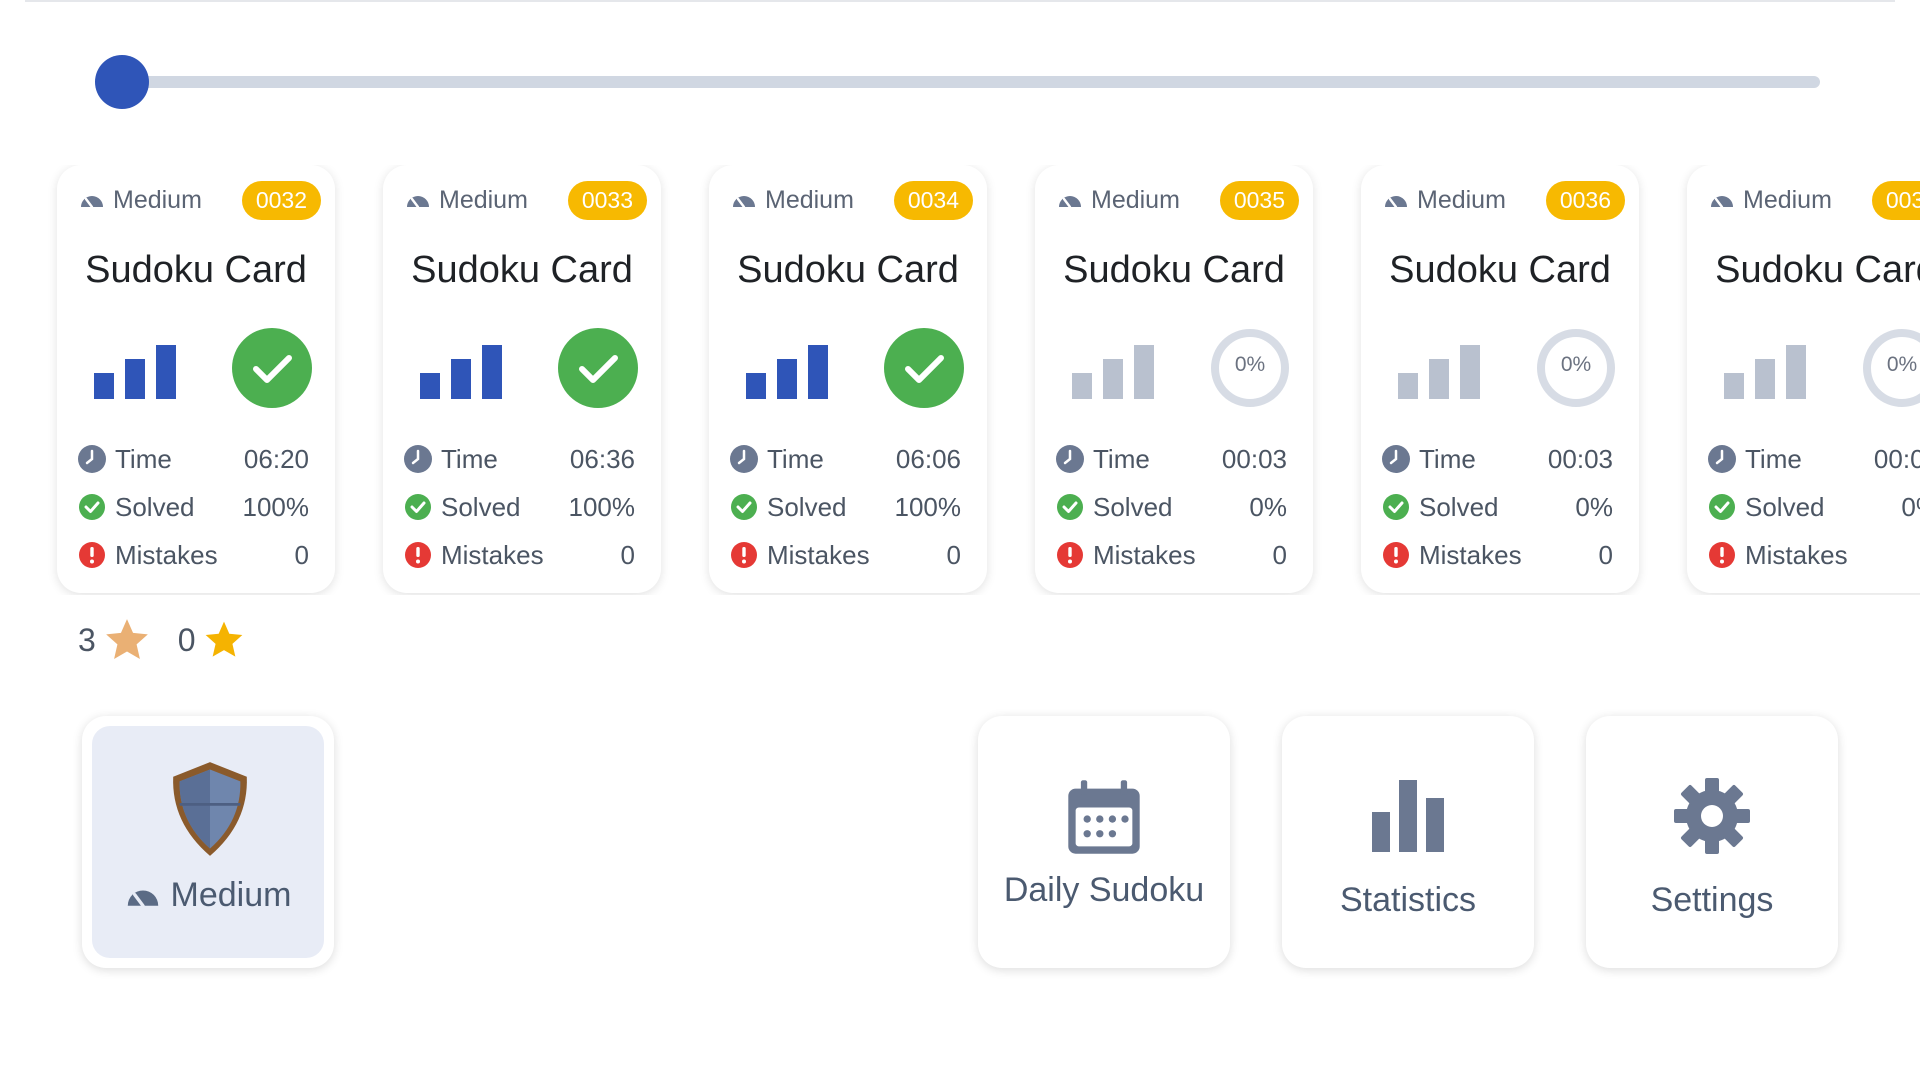 This screenshot has height=1080, width=1920. I want to click on solved-value: 100%, so click(602, 506).